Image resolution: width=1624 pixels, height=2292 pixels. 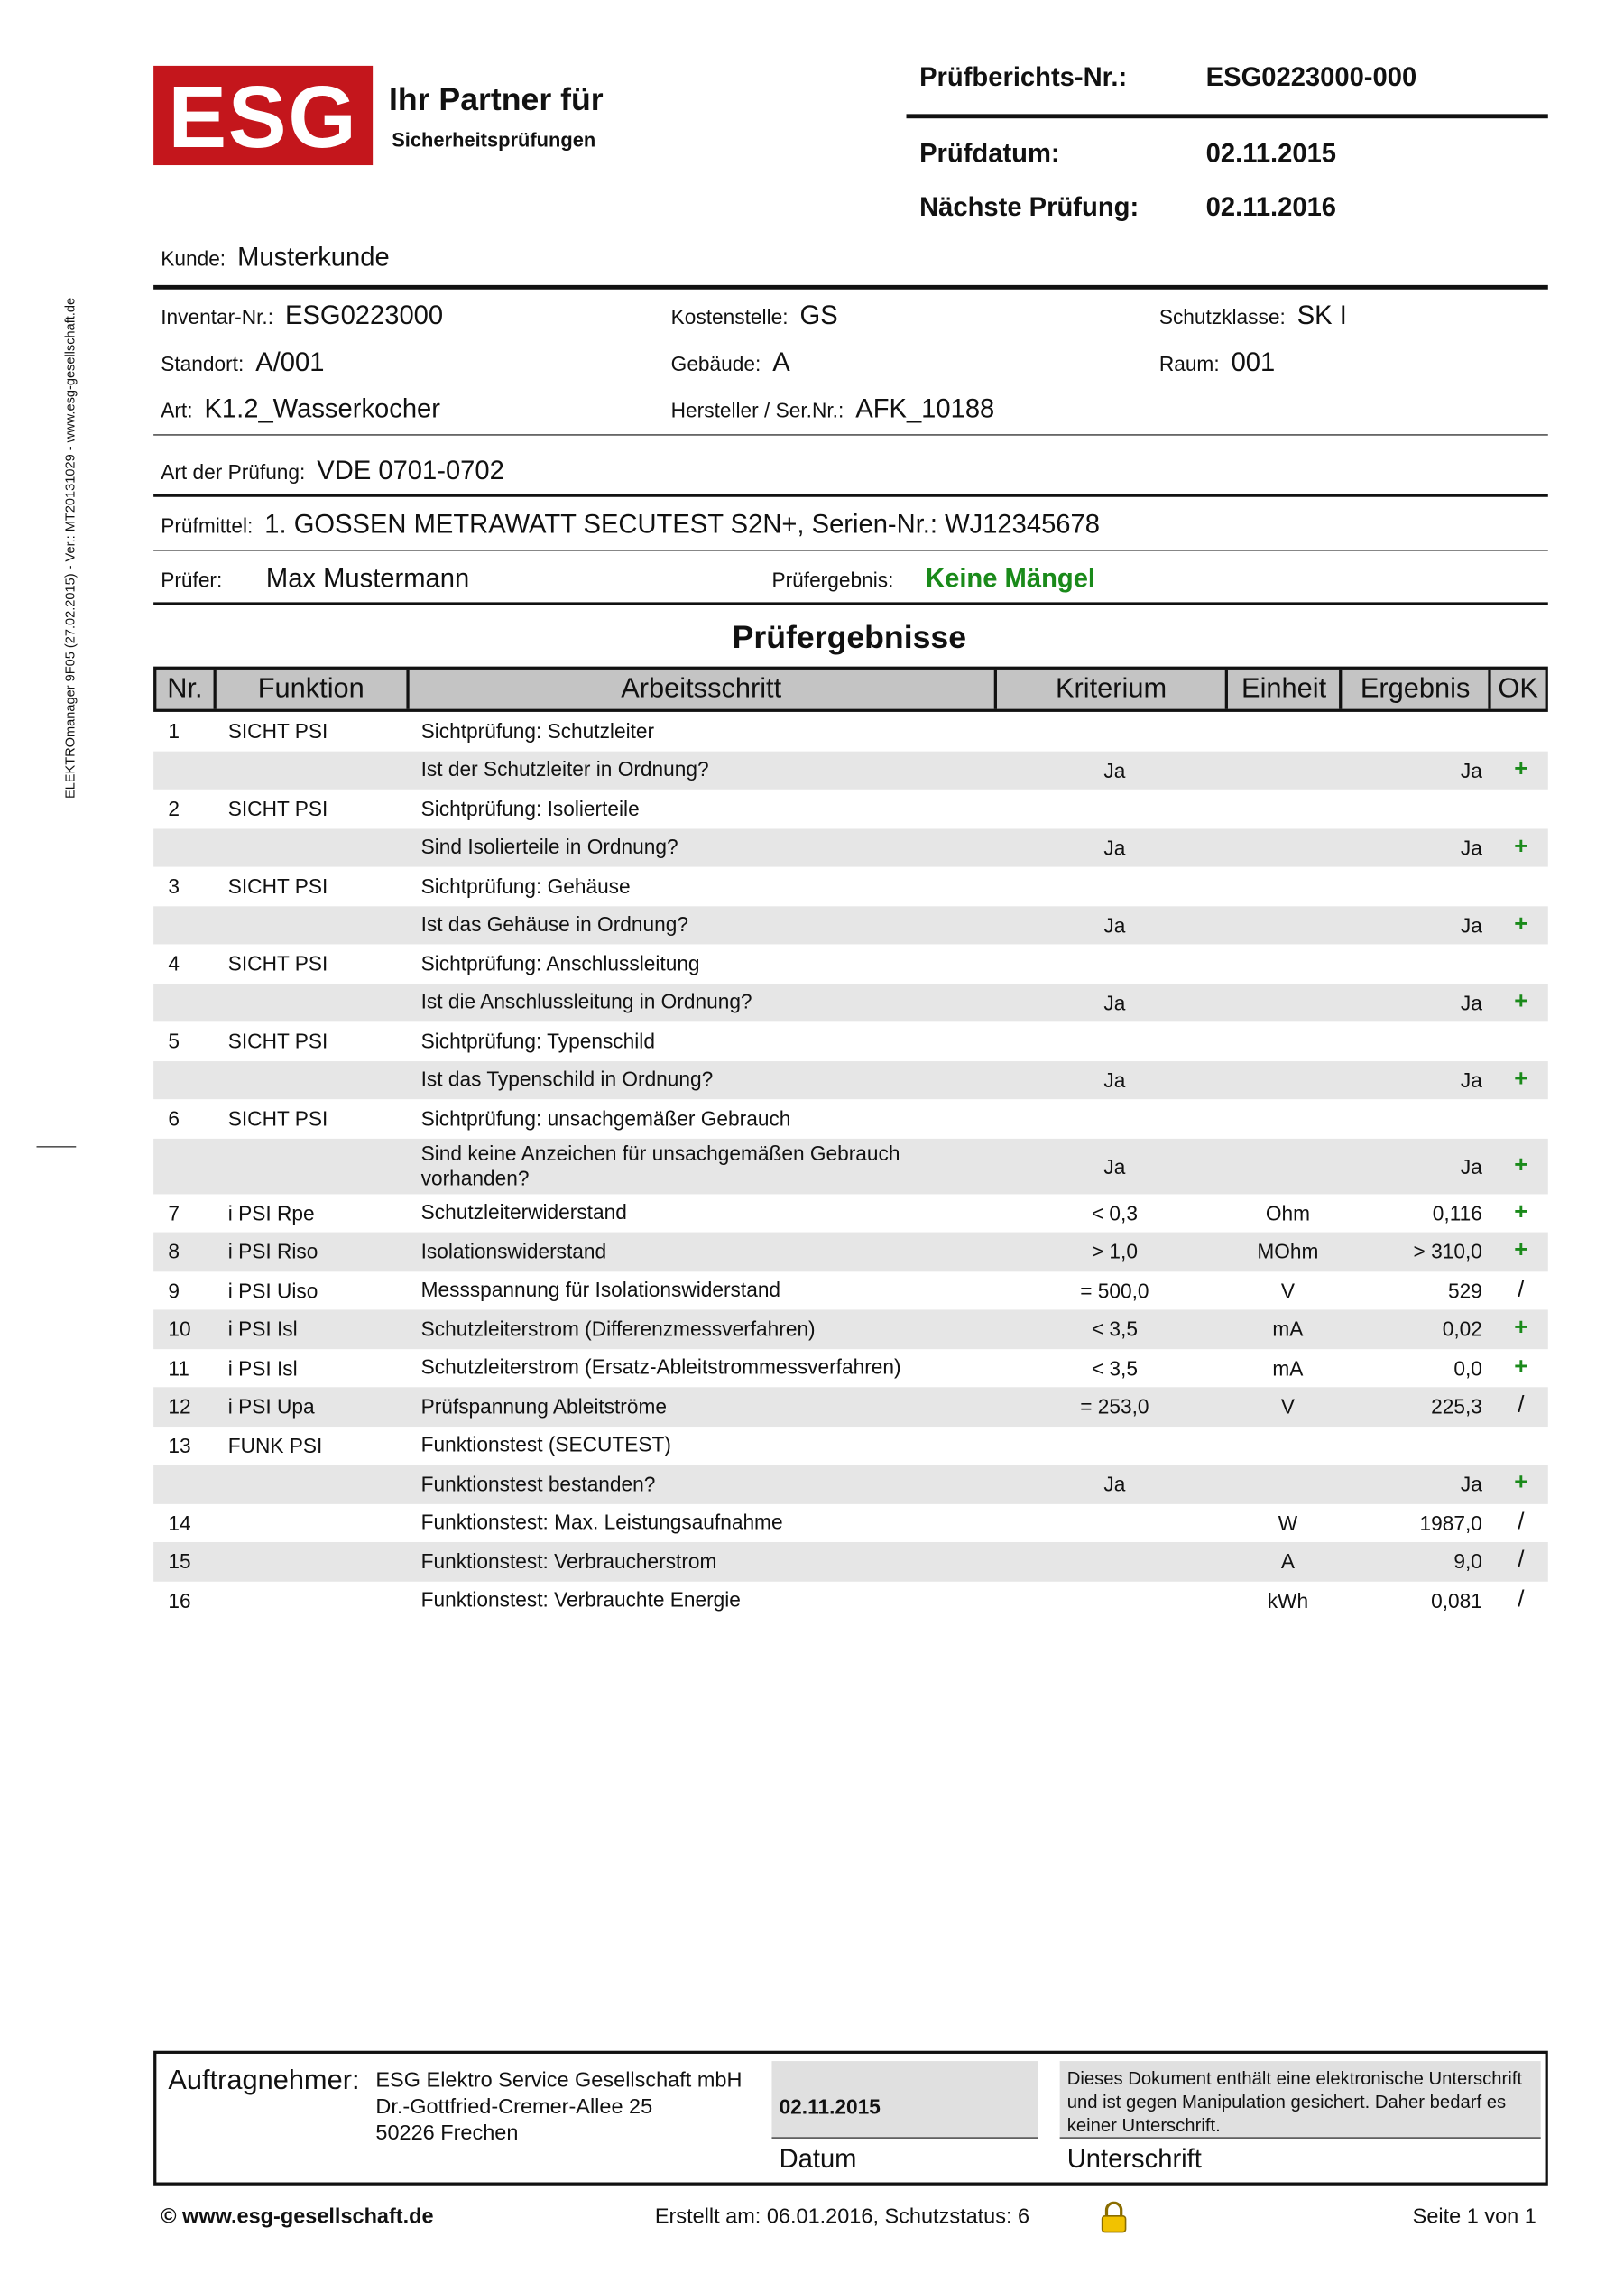 What do you see at coordinates (494, 140) in the screenshot?
I see `logo-line: Sicherheitsprüfungen` at bounding box center [494, 140].